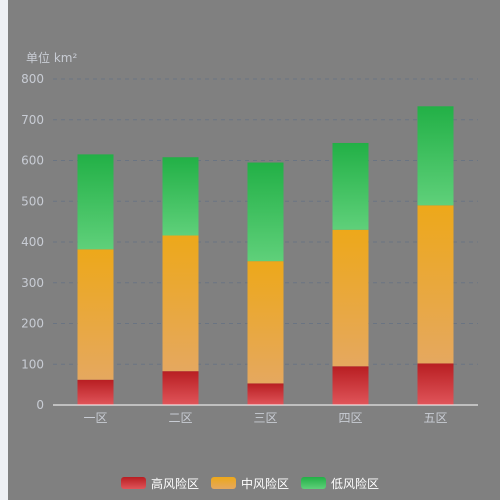 The image size is (500, 500). I want to click on y-tick-label: 700, so click(32, 120).